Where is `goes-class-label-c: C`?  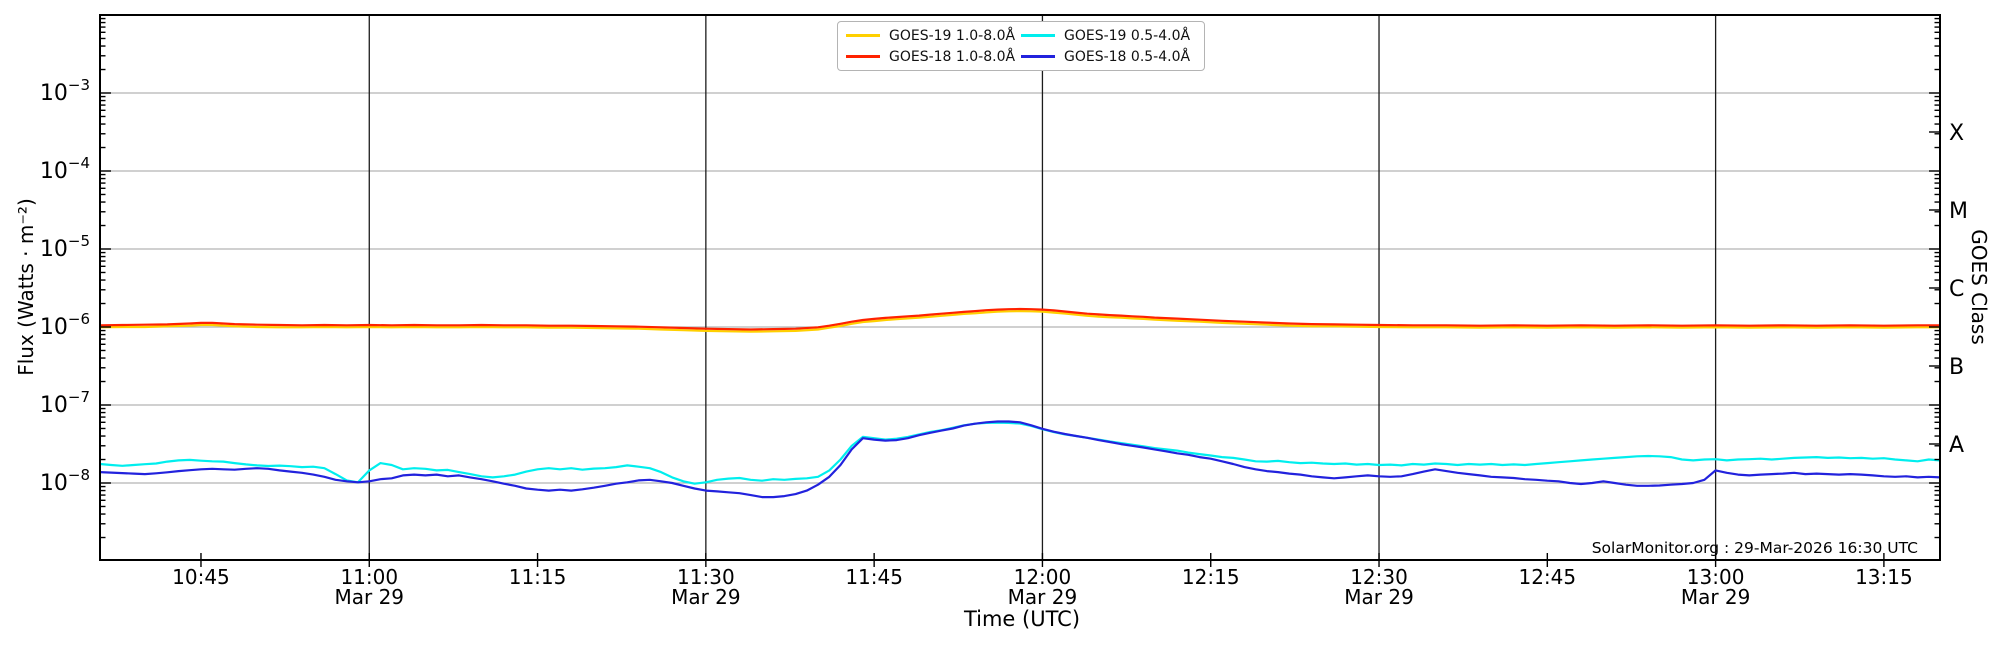
goes-class-label-c: C is located at coordinates (1956, 289).